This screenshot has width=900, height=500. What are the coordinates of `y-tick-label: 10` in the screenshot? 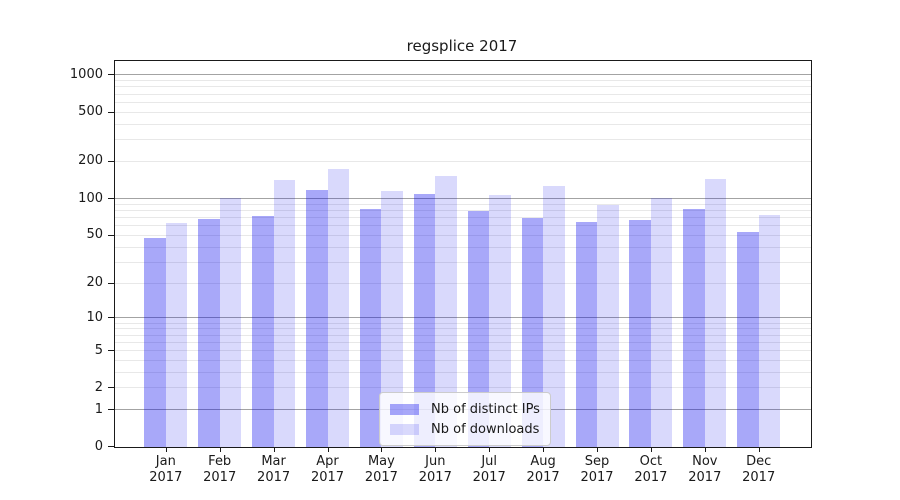 It's located at (94, 317).